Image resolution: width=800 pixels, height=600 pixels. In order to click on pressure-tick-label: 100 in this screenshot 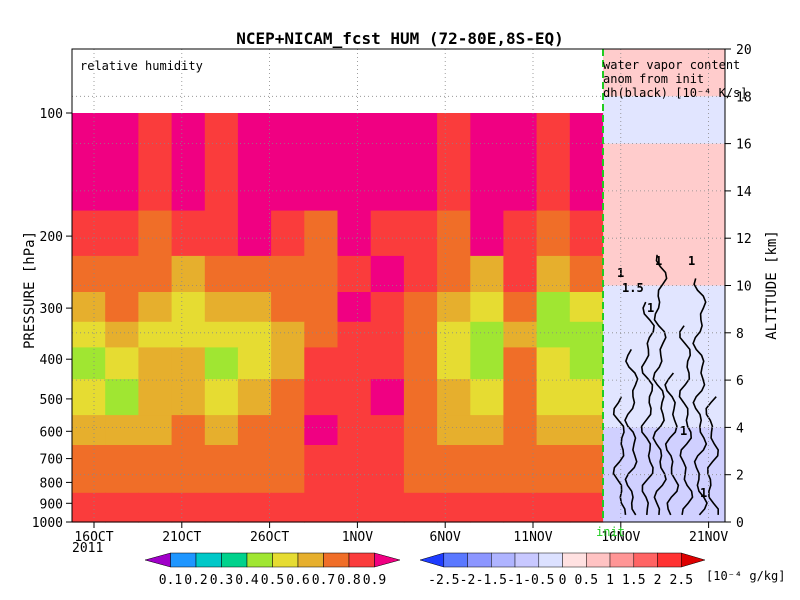, I will do `click(51, 114)`.